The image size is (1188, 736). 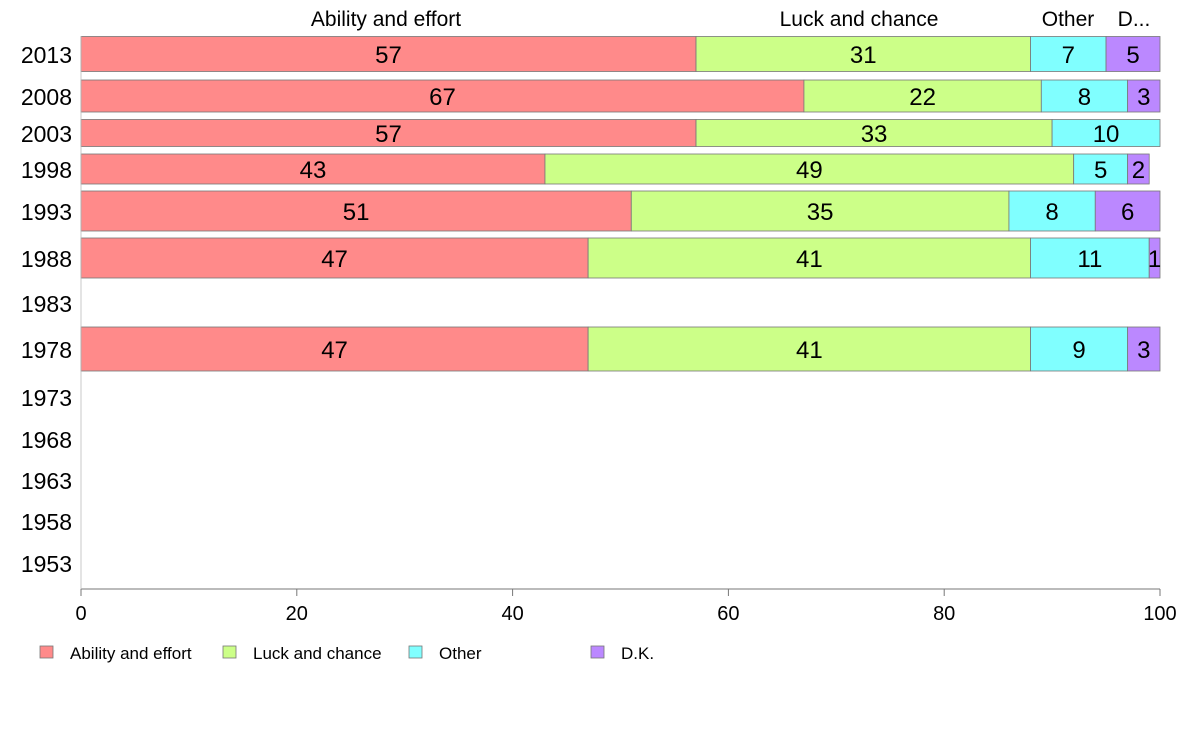 What do you see at coordinates (46, 398) in the screenshot?
I see `y-label-1973: 1973` at bounding box center [46, 398].